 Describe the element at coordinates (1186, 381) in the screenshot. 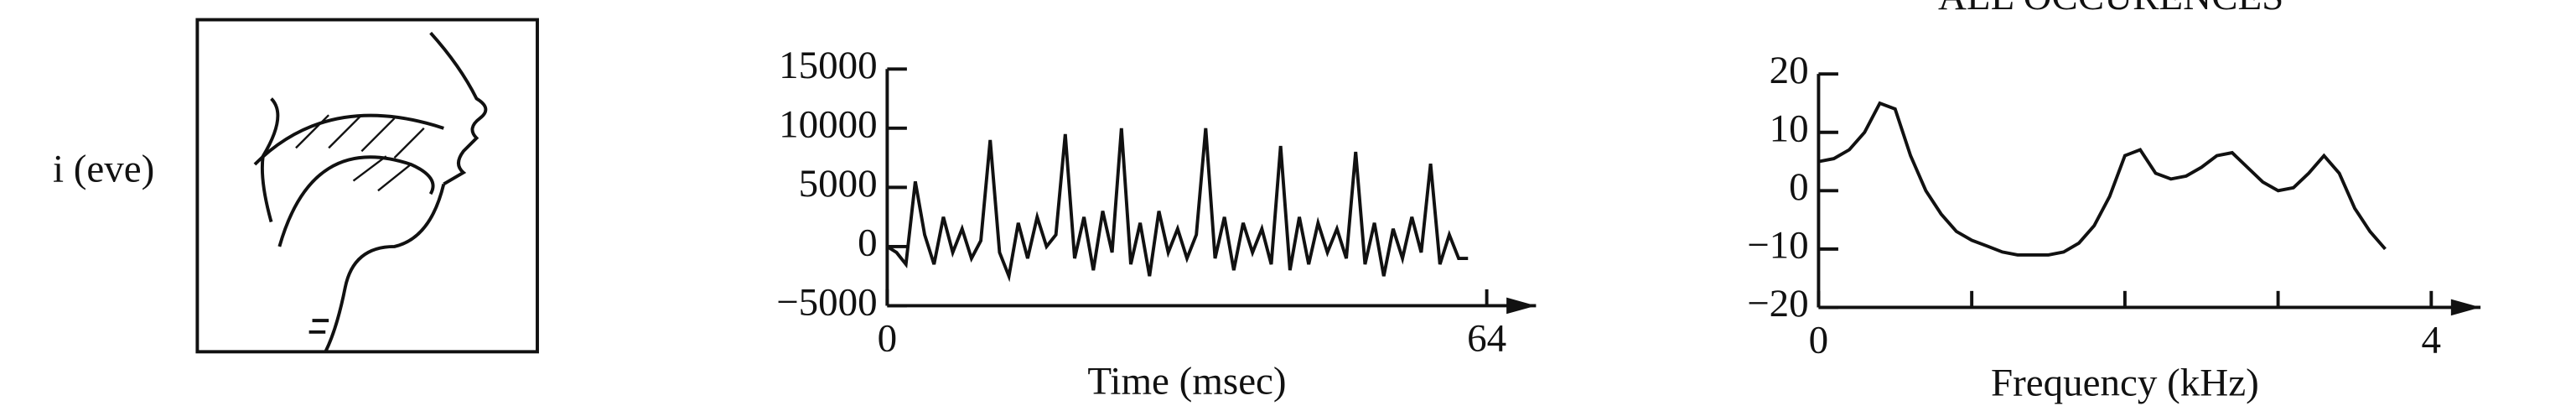

I see `x-axis-label: Time (msec)` at that location.